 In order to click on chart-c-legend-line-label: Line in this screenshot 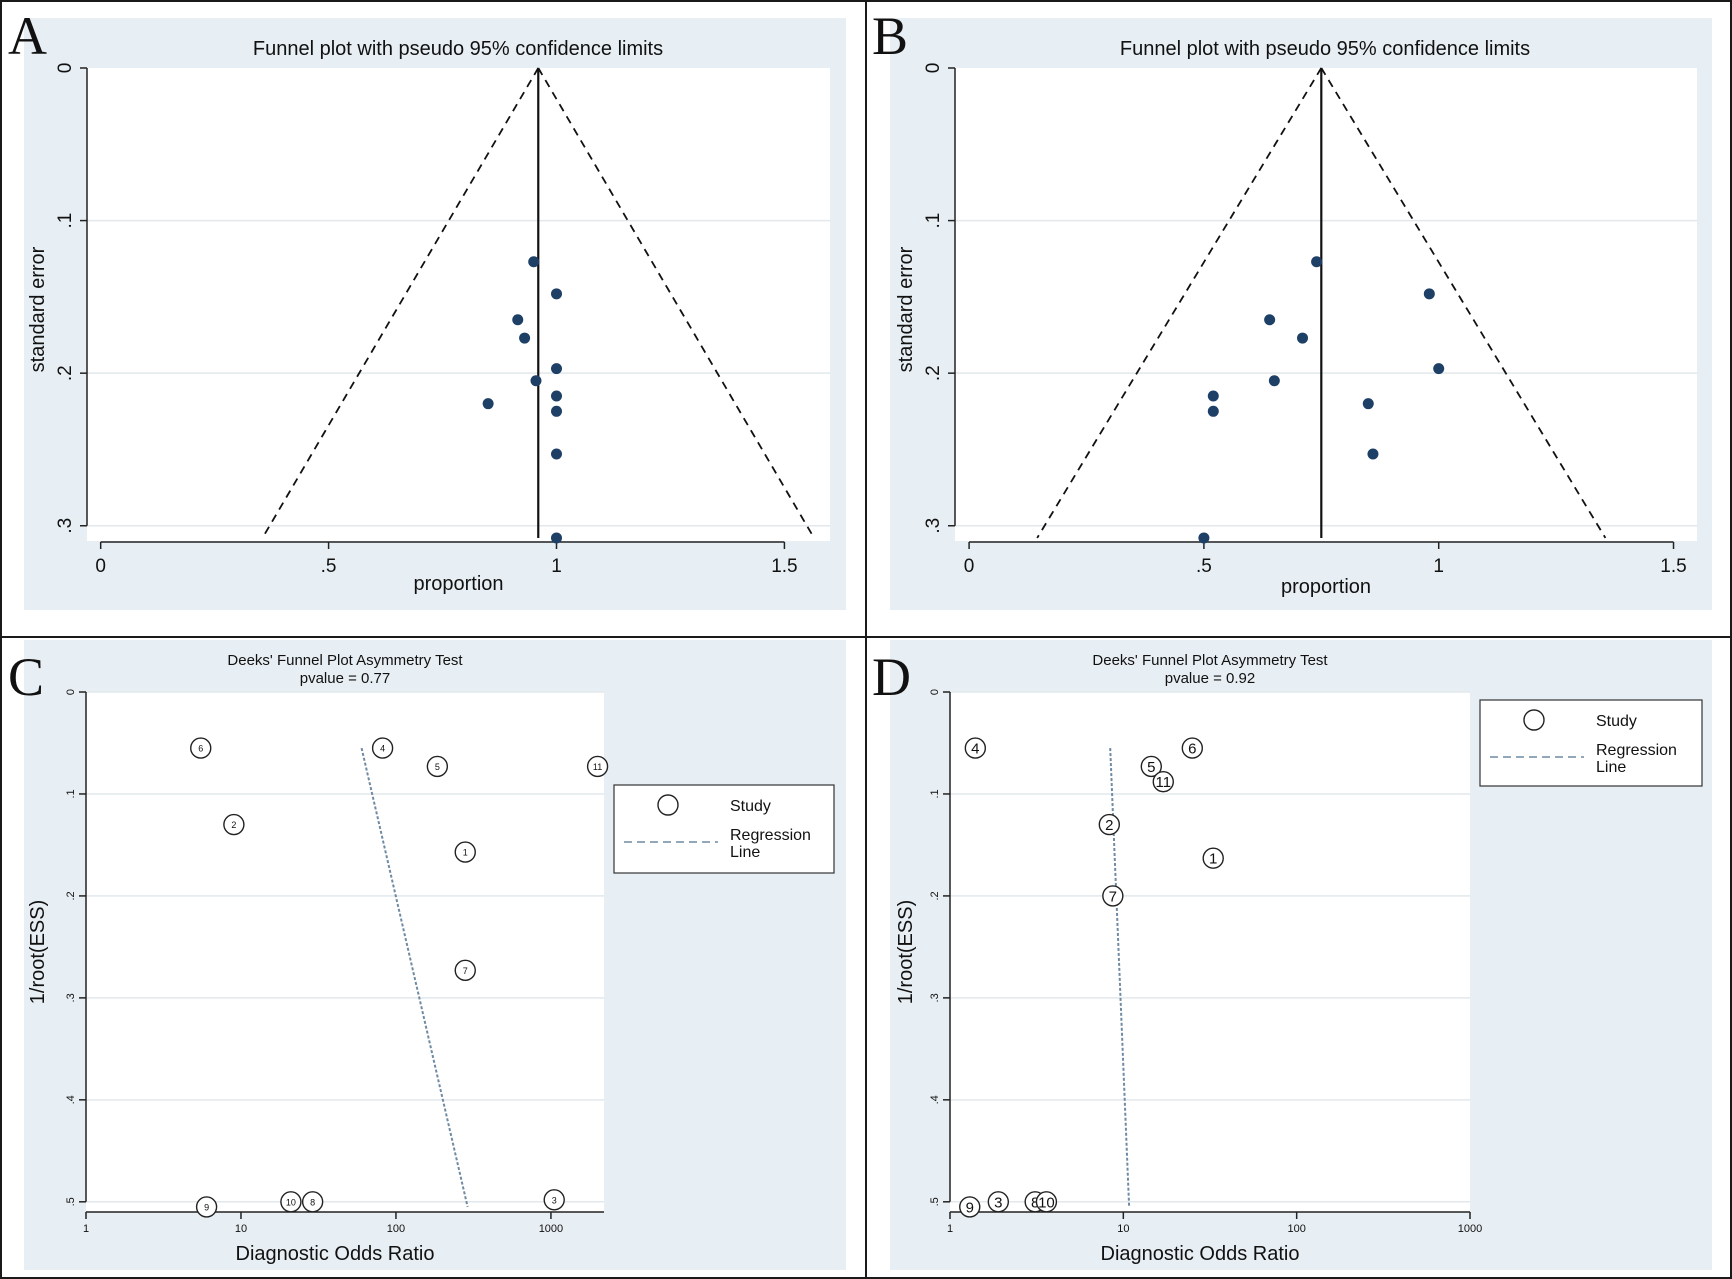, I will do `click(745, 852)`.